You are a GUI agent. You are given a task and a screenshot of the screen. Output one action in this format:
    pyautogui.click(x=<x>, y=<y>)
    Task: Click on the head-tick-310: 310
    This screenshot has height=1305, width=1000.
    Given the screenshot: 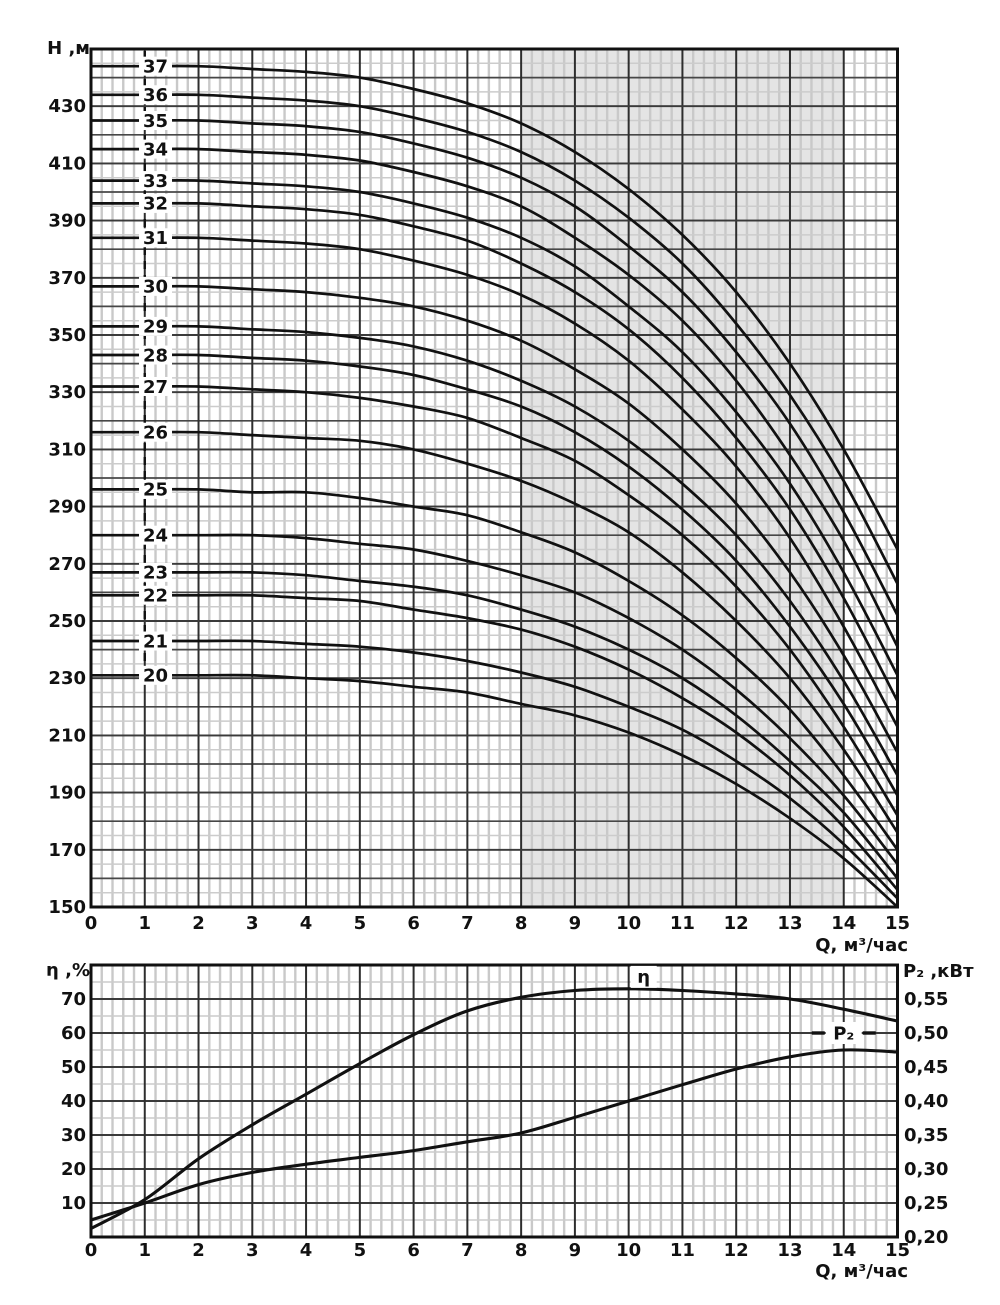 What is the action you would take?
    pyautogui.click(x=67, y=449)
    